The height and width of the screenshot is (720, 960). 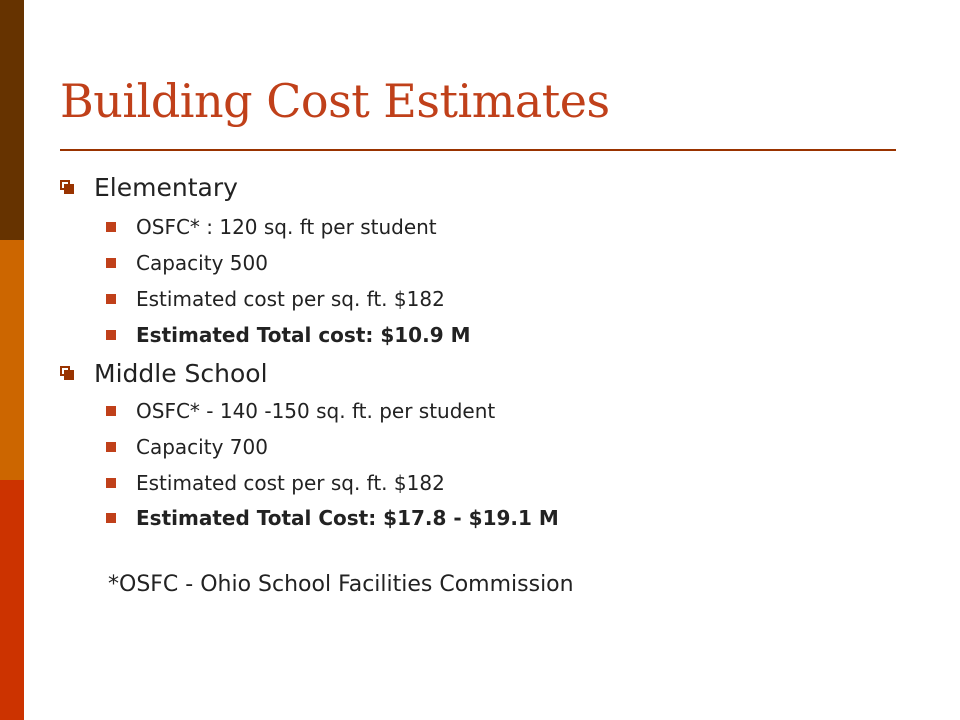 I want to click on section-heading-middle-school: Middle School, so click(x=164, y=373).